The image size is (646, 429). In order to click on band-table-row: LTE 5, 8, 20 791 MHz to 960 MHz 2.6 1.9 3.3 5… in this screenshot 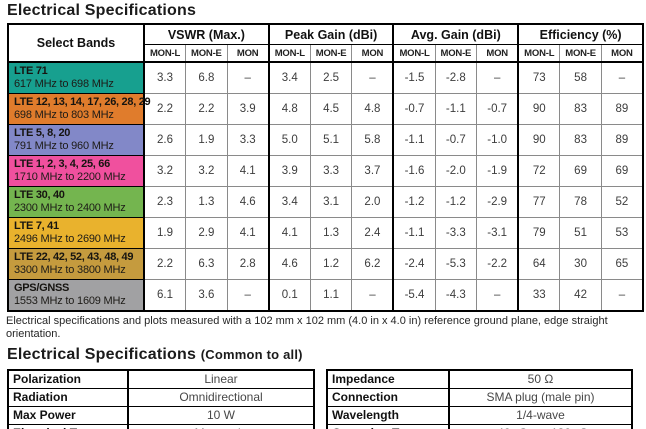, I will do `click(325, 140)`.